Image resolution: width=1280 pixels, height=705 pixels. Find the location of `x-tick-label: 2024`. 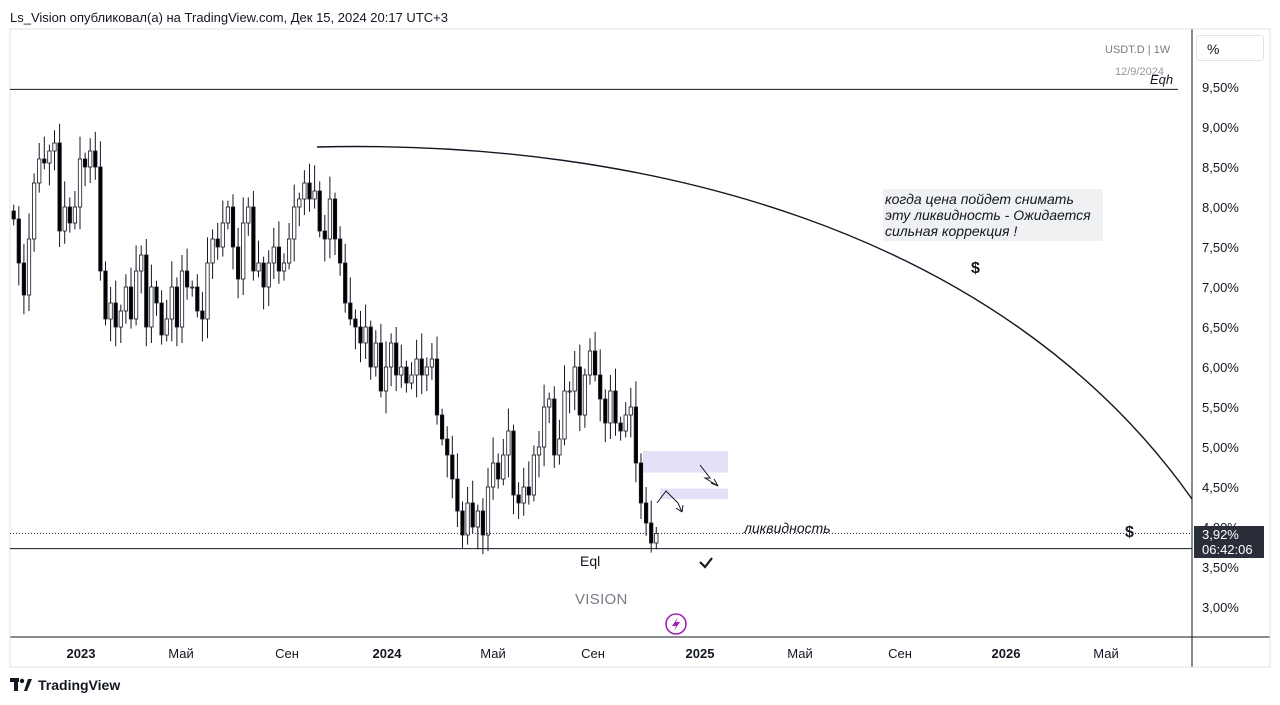

x-tick-label: 2024 is located at coordinates (388, 653).